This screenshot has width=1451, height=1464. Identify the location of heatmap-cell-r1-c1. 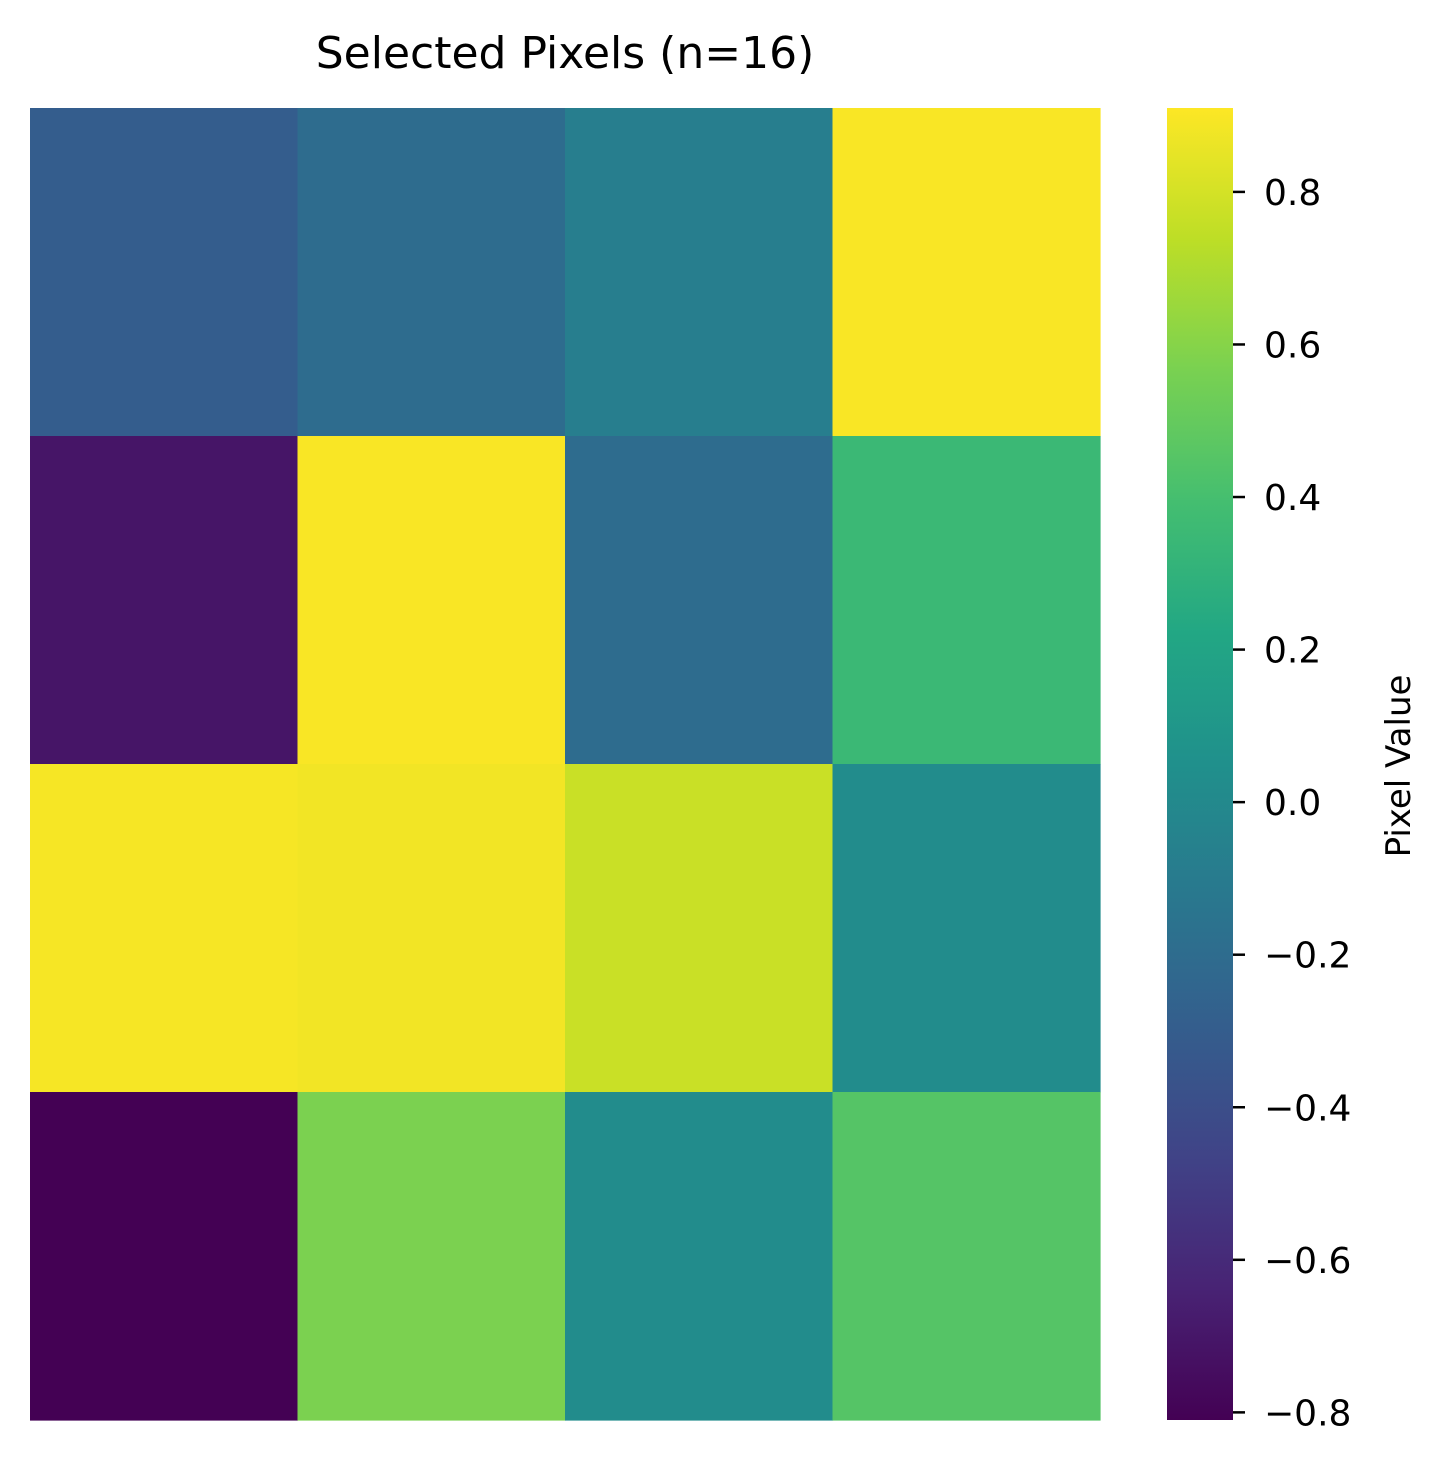
(431, 600).